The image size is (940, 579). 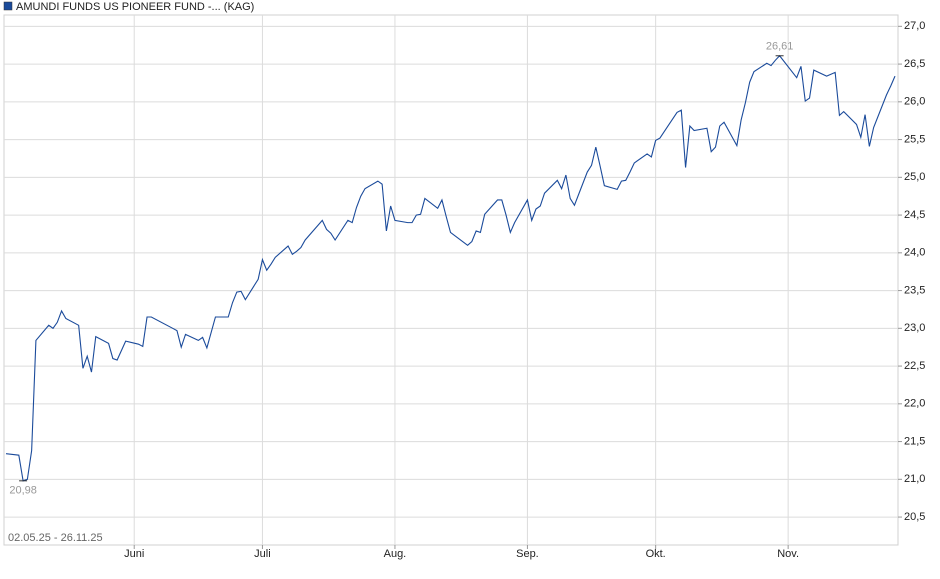 What do you see at coordinates (527, 554) in the screenshot?
I see `x-tick-label: Sep.` at bounding box center [527, 554].